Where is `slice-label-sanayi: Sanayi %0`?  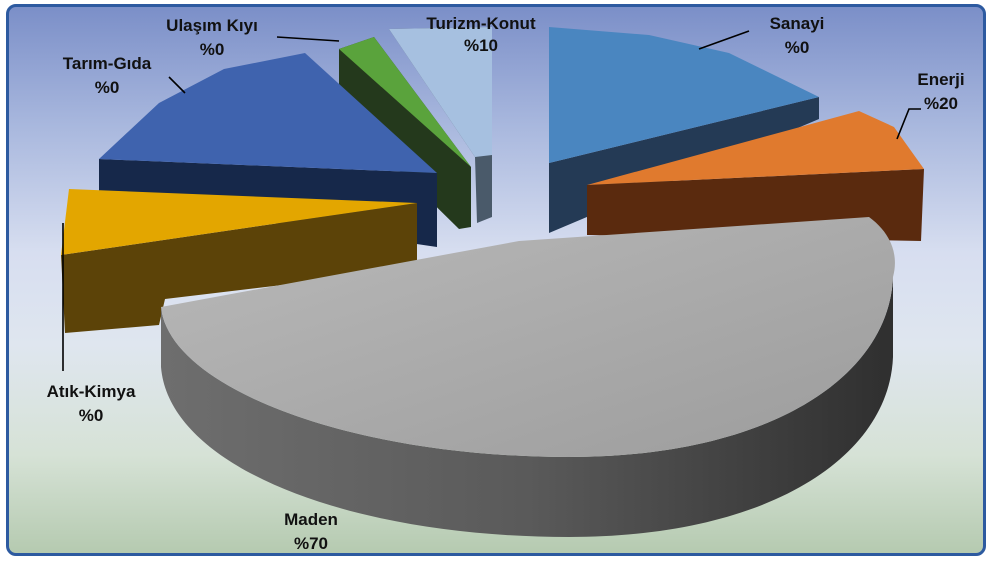
slice-label-sanayi: Sanayi %0 is located at coordinates (797, 35).